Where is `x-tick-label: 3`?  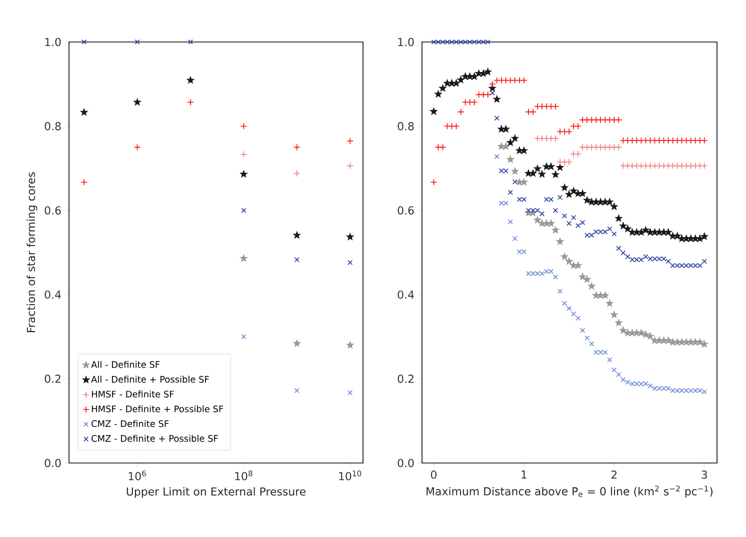
x-tick-label: 3 is located at coordinates (704, 474).